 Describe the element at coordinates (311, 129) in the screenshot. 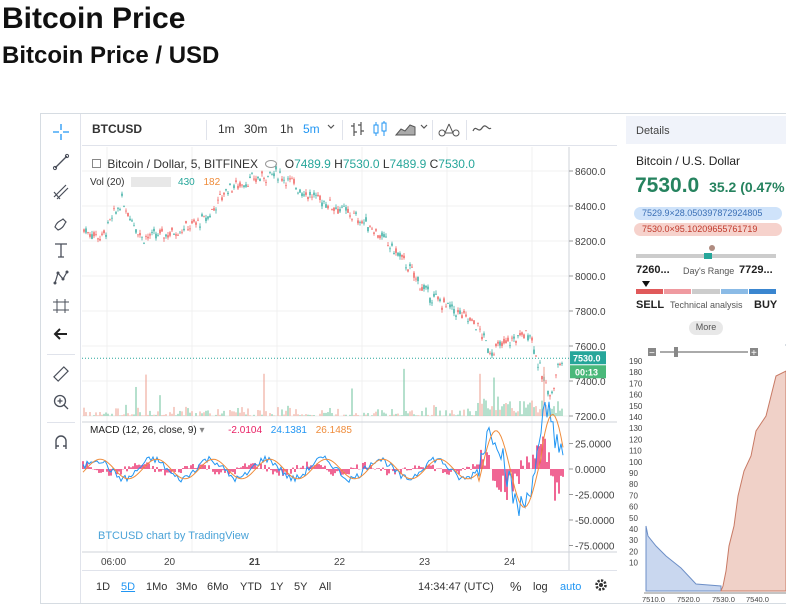

I see `interval-5m: 5m` at that location.